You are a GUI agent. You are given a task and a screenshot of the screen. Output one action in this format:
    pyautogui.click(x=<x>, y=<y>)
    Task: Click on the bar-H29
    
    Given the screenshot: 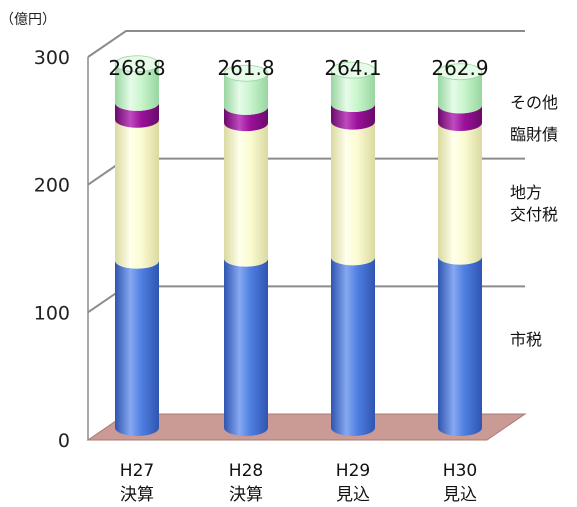 What is the action you would take?
    pyautogui.click(x=353, y=248)
    